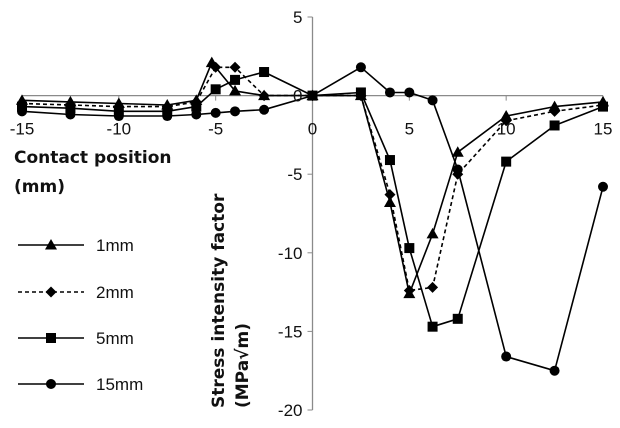 The width and height of the screenshot is (620, 428). What do you see at coordinates (80, 315) in the screenshot?
I see `legend: 1mm 2mm 5mm 15mm` at bounding box center [80, 315].